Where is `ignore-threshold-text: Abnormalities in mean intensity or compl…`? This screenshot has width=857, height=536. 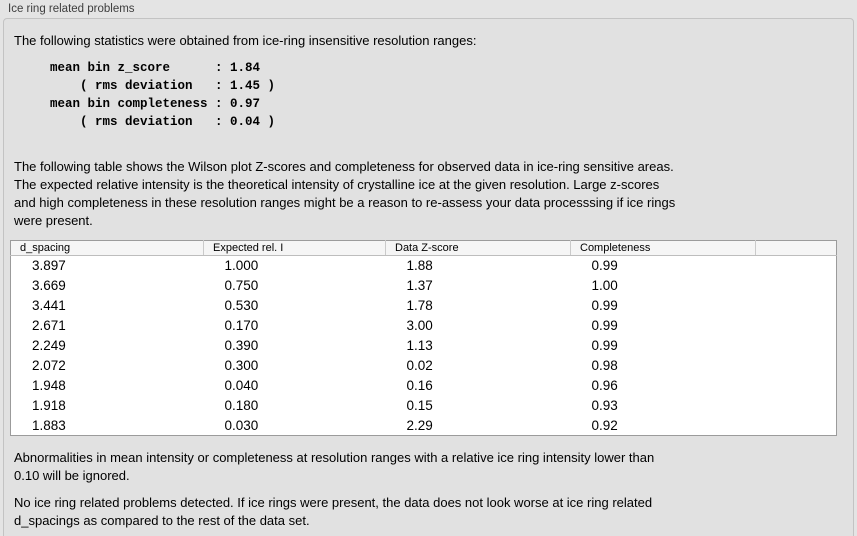
ignore-threshold-text: Abnormalities in mean intensity or compl… is located at coordinates (334, 466).